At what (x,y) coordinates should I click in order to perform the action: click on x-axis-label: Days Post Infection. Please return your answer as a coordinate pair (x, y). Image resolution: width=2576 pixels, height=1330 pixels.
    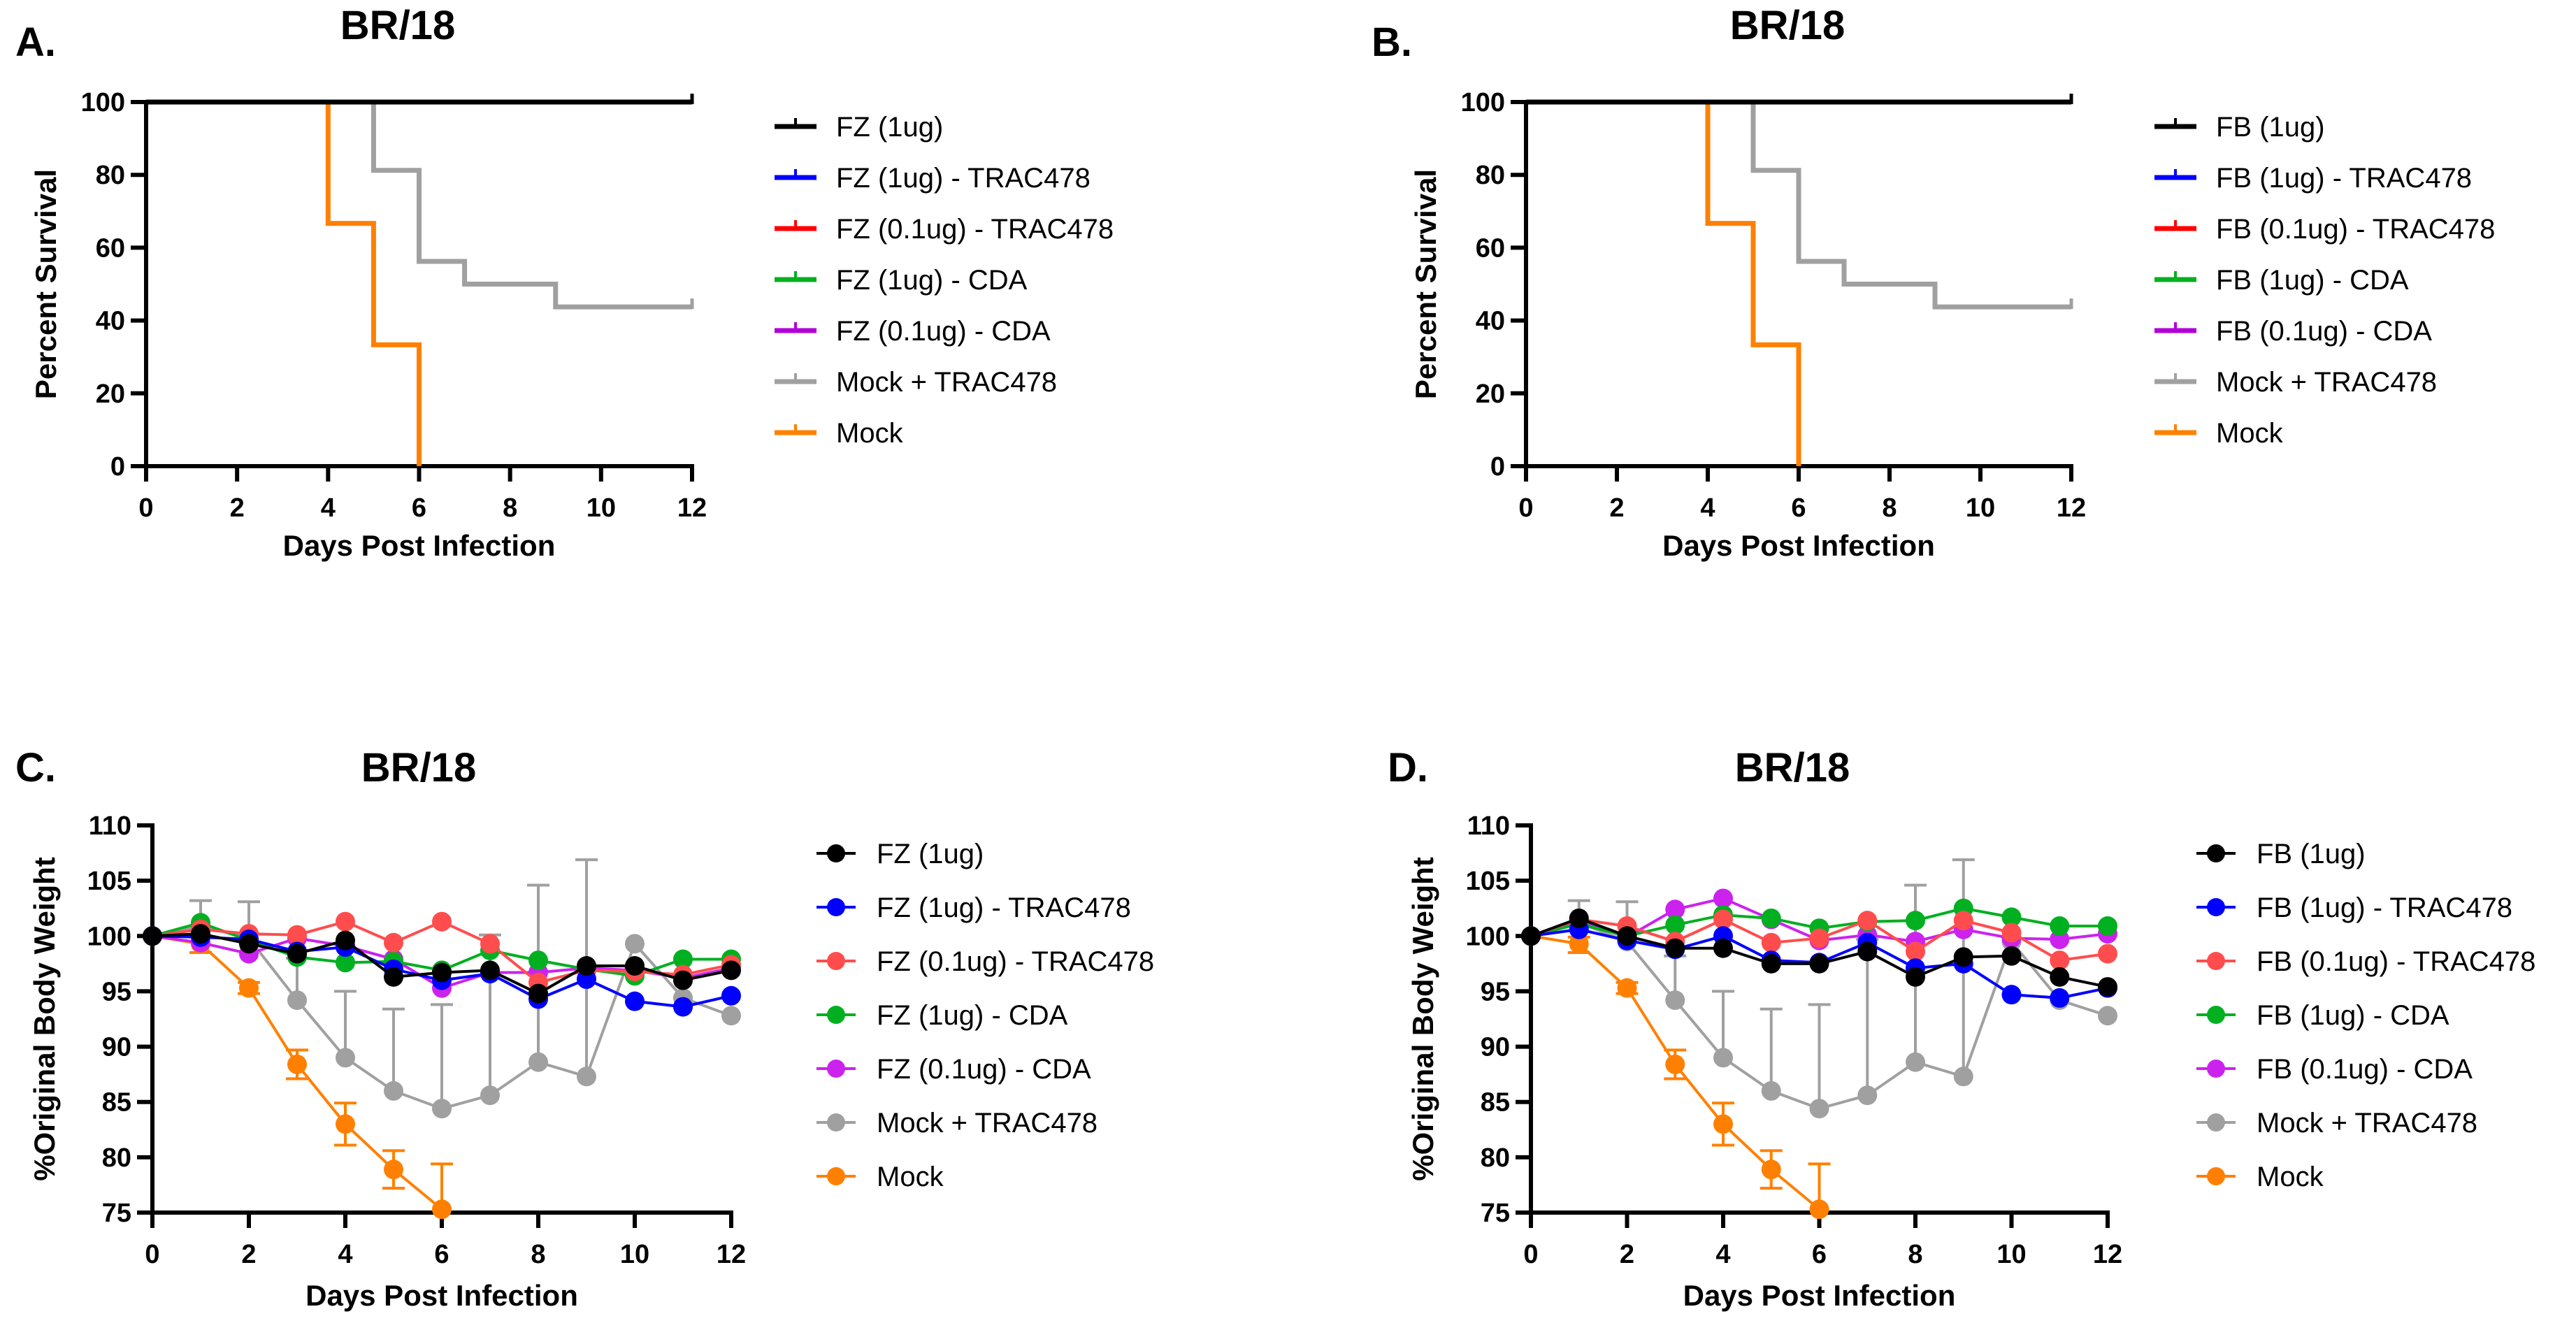
    Looking at the image, I should click on (441, 1295).